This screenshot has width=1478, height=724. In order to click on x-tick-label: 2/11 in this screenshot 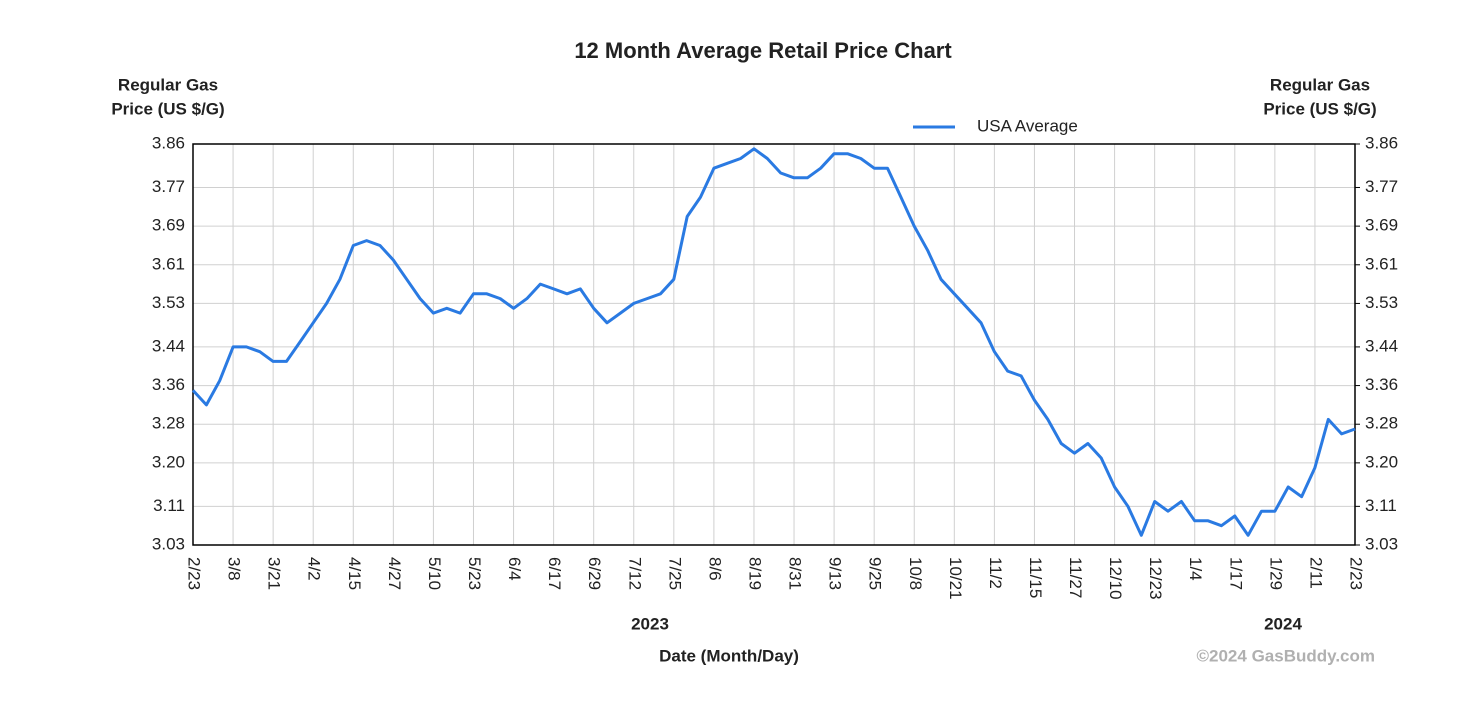, I will do `click(1315, 573)`.